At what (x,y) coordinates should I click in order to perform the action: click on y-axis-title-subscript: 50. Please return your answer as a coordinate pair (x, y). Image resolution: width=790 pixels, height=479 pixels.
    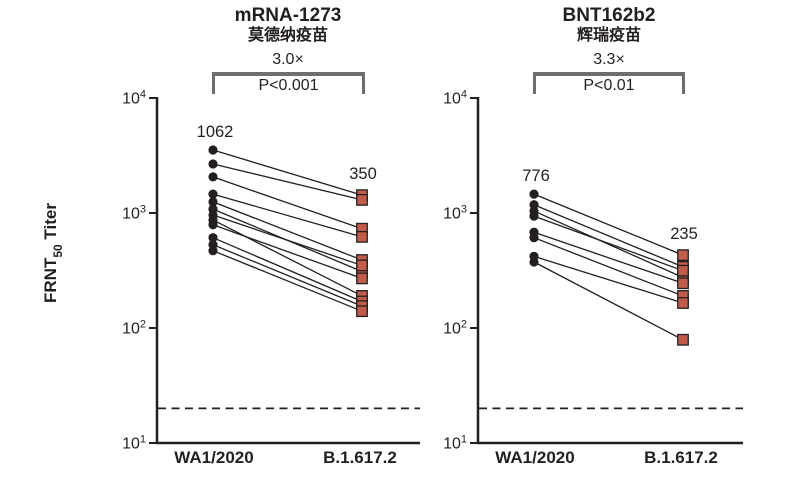
    Looking at the image, I should click on (58, 251).